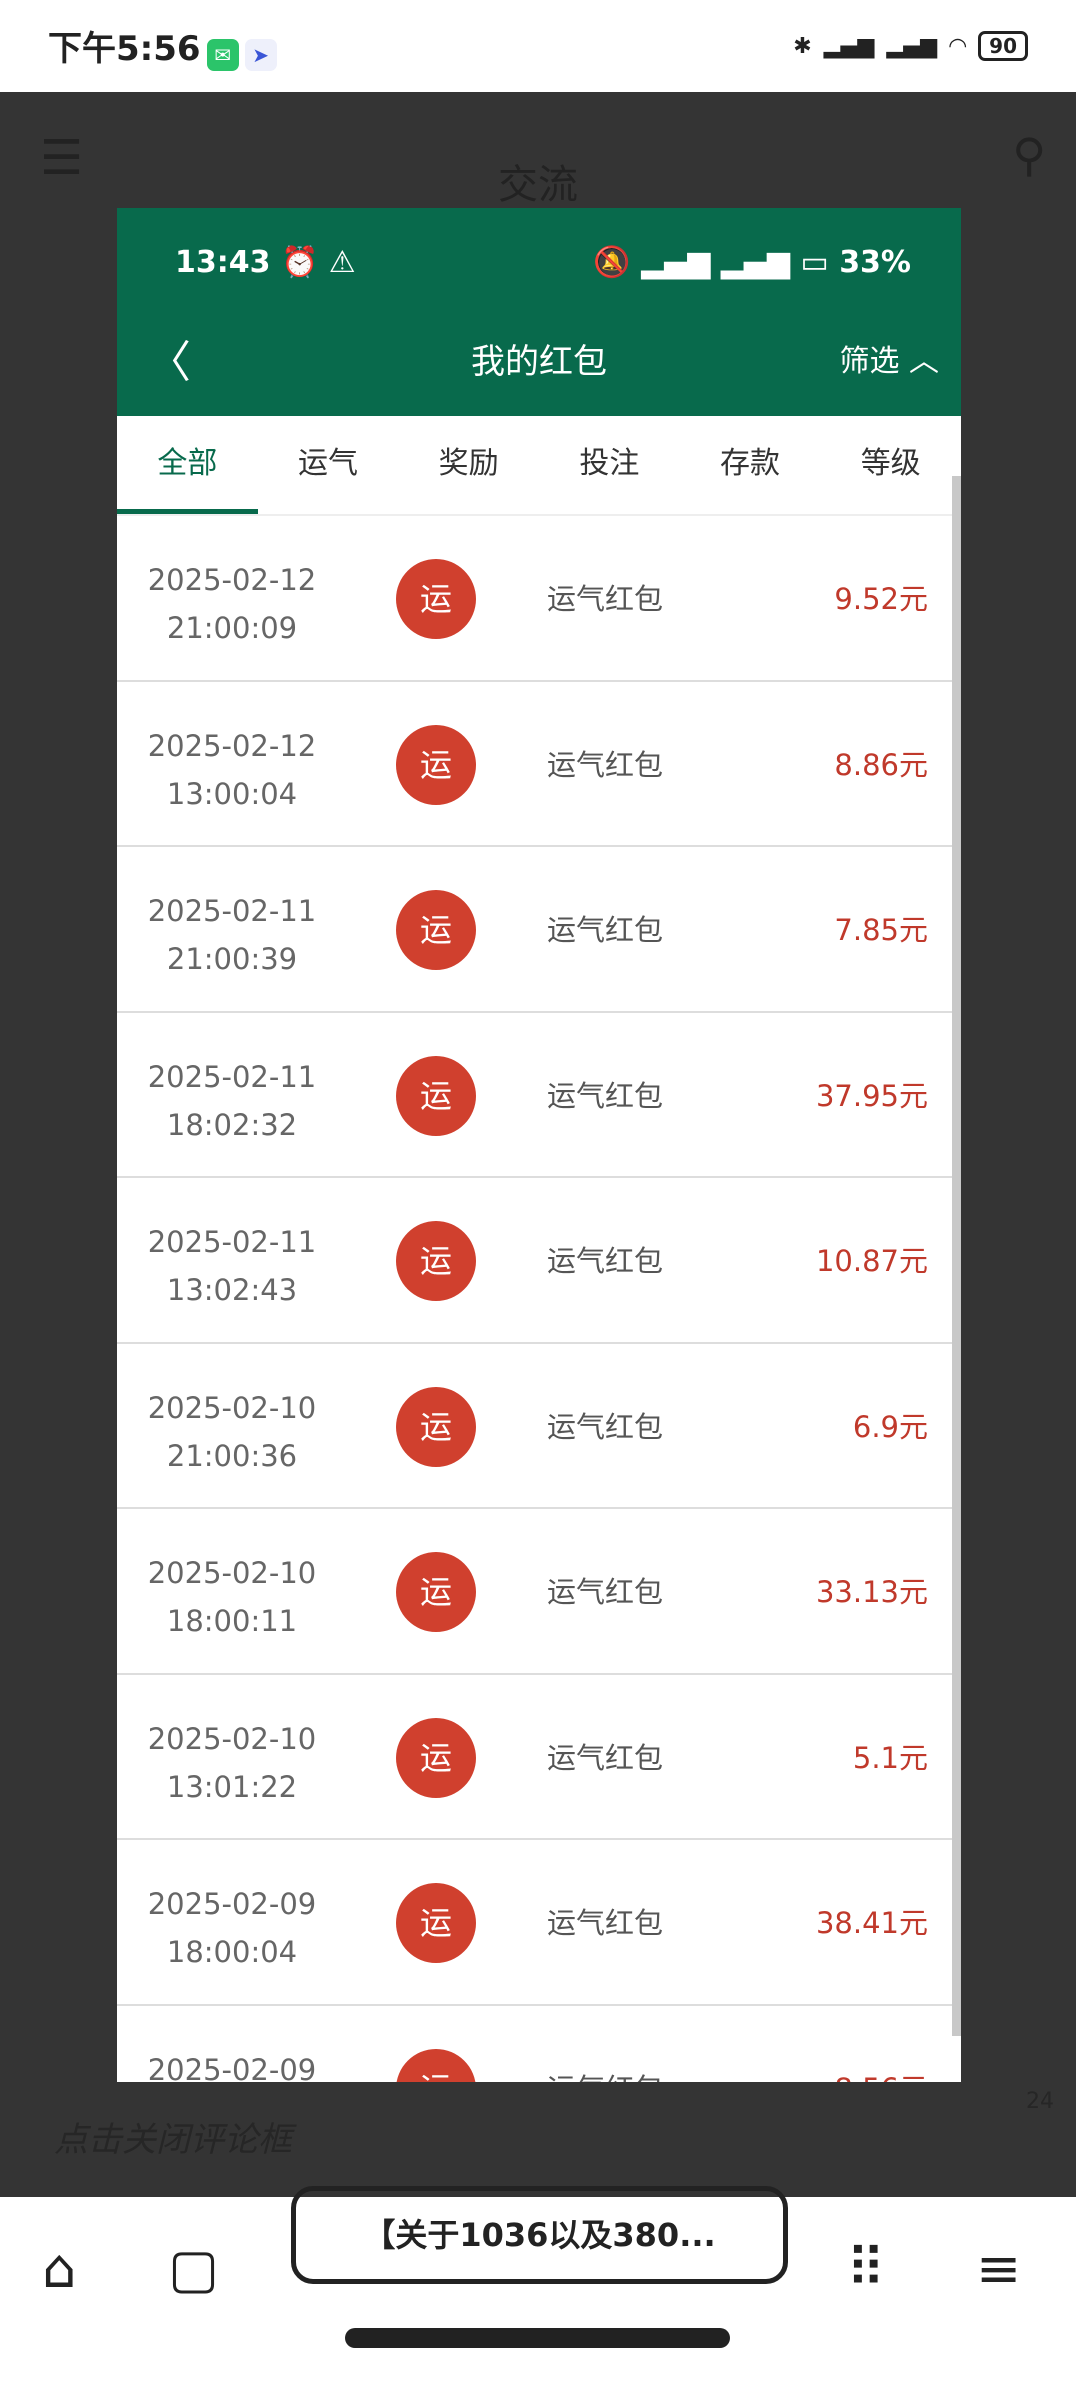  What do you see at coordinates (890, 463) in the screenshot?
I see `tab-level: 等级` at bounding box center [890, 463].